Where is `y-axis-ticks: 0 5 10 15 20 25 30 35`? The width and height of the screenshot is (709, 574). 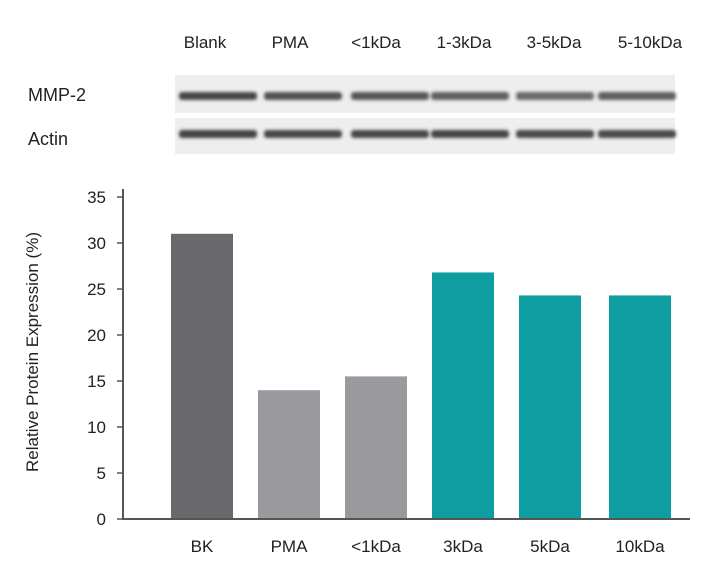 y-axis-ticks: 0 5 10 15 20 25 30 35 is located at coordinates (105, 358).